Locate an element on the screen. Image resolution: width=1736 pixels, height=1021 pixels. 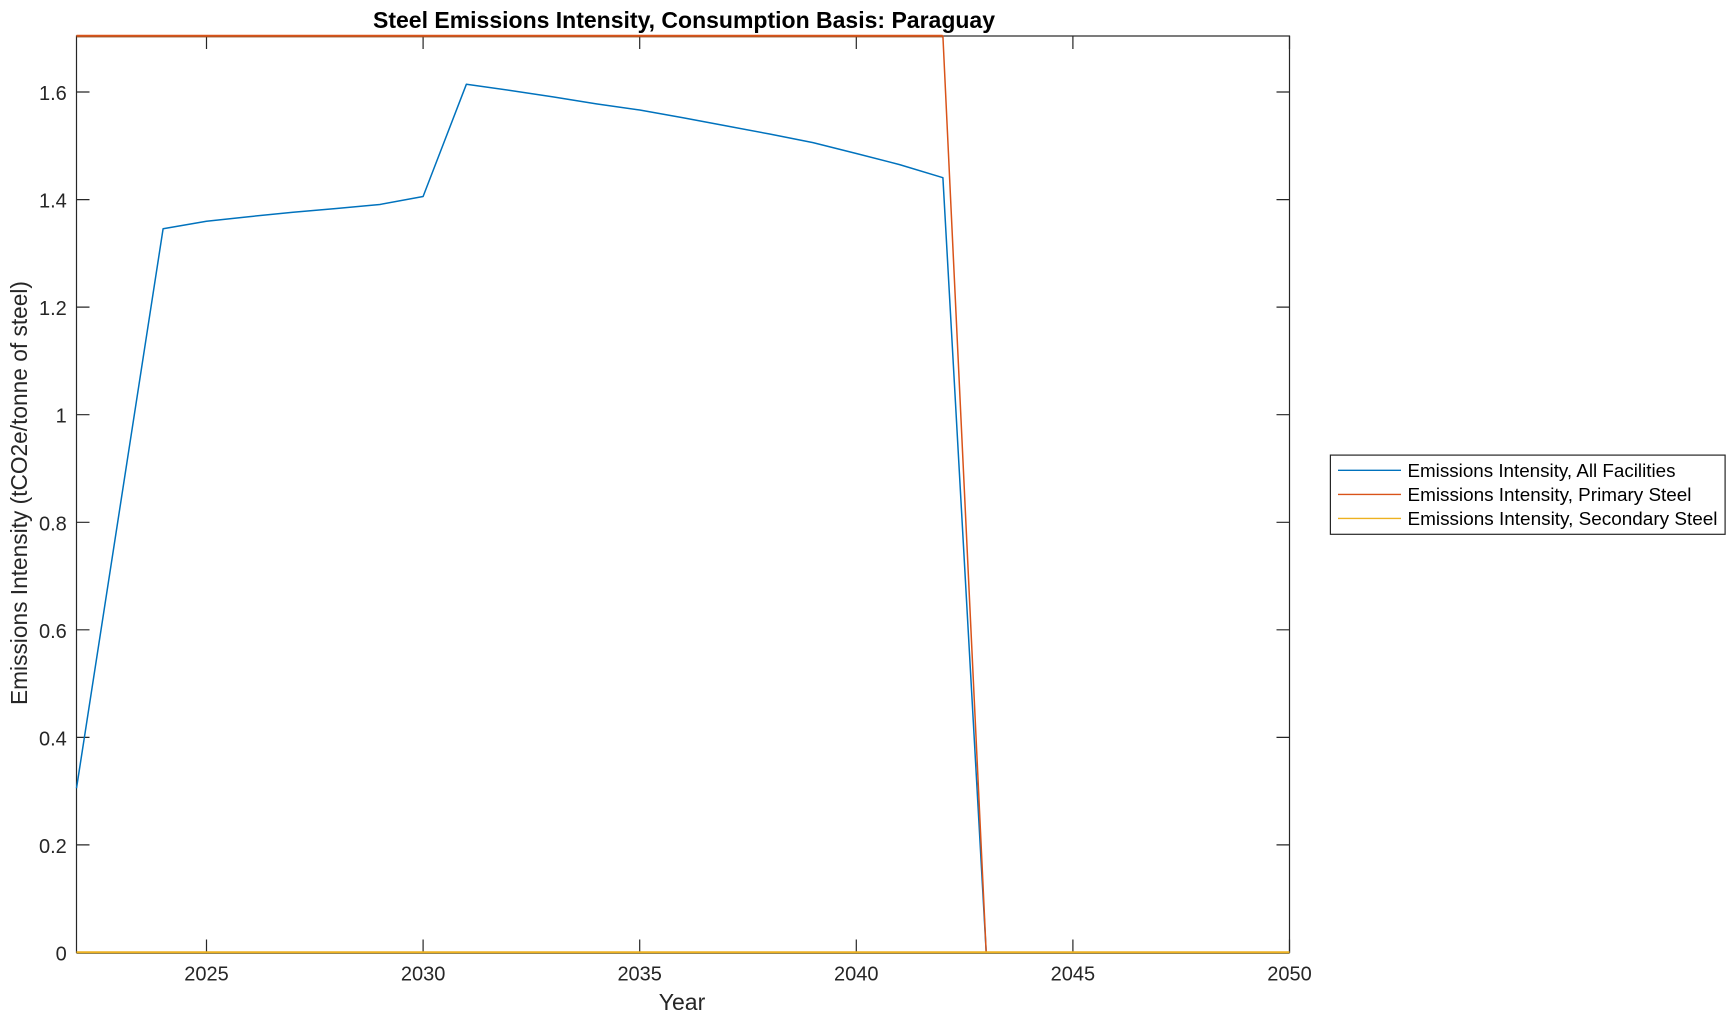
svg-text: 1.2 is located at coordinates (53, 309).